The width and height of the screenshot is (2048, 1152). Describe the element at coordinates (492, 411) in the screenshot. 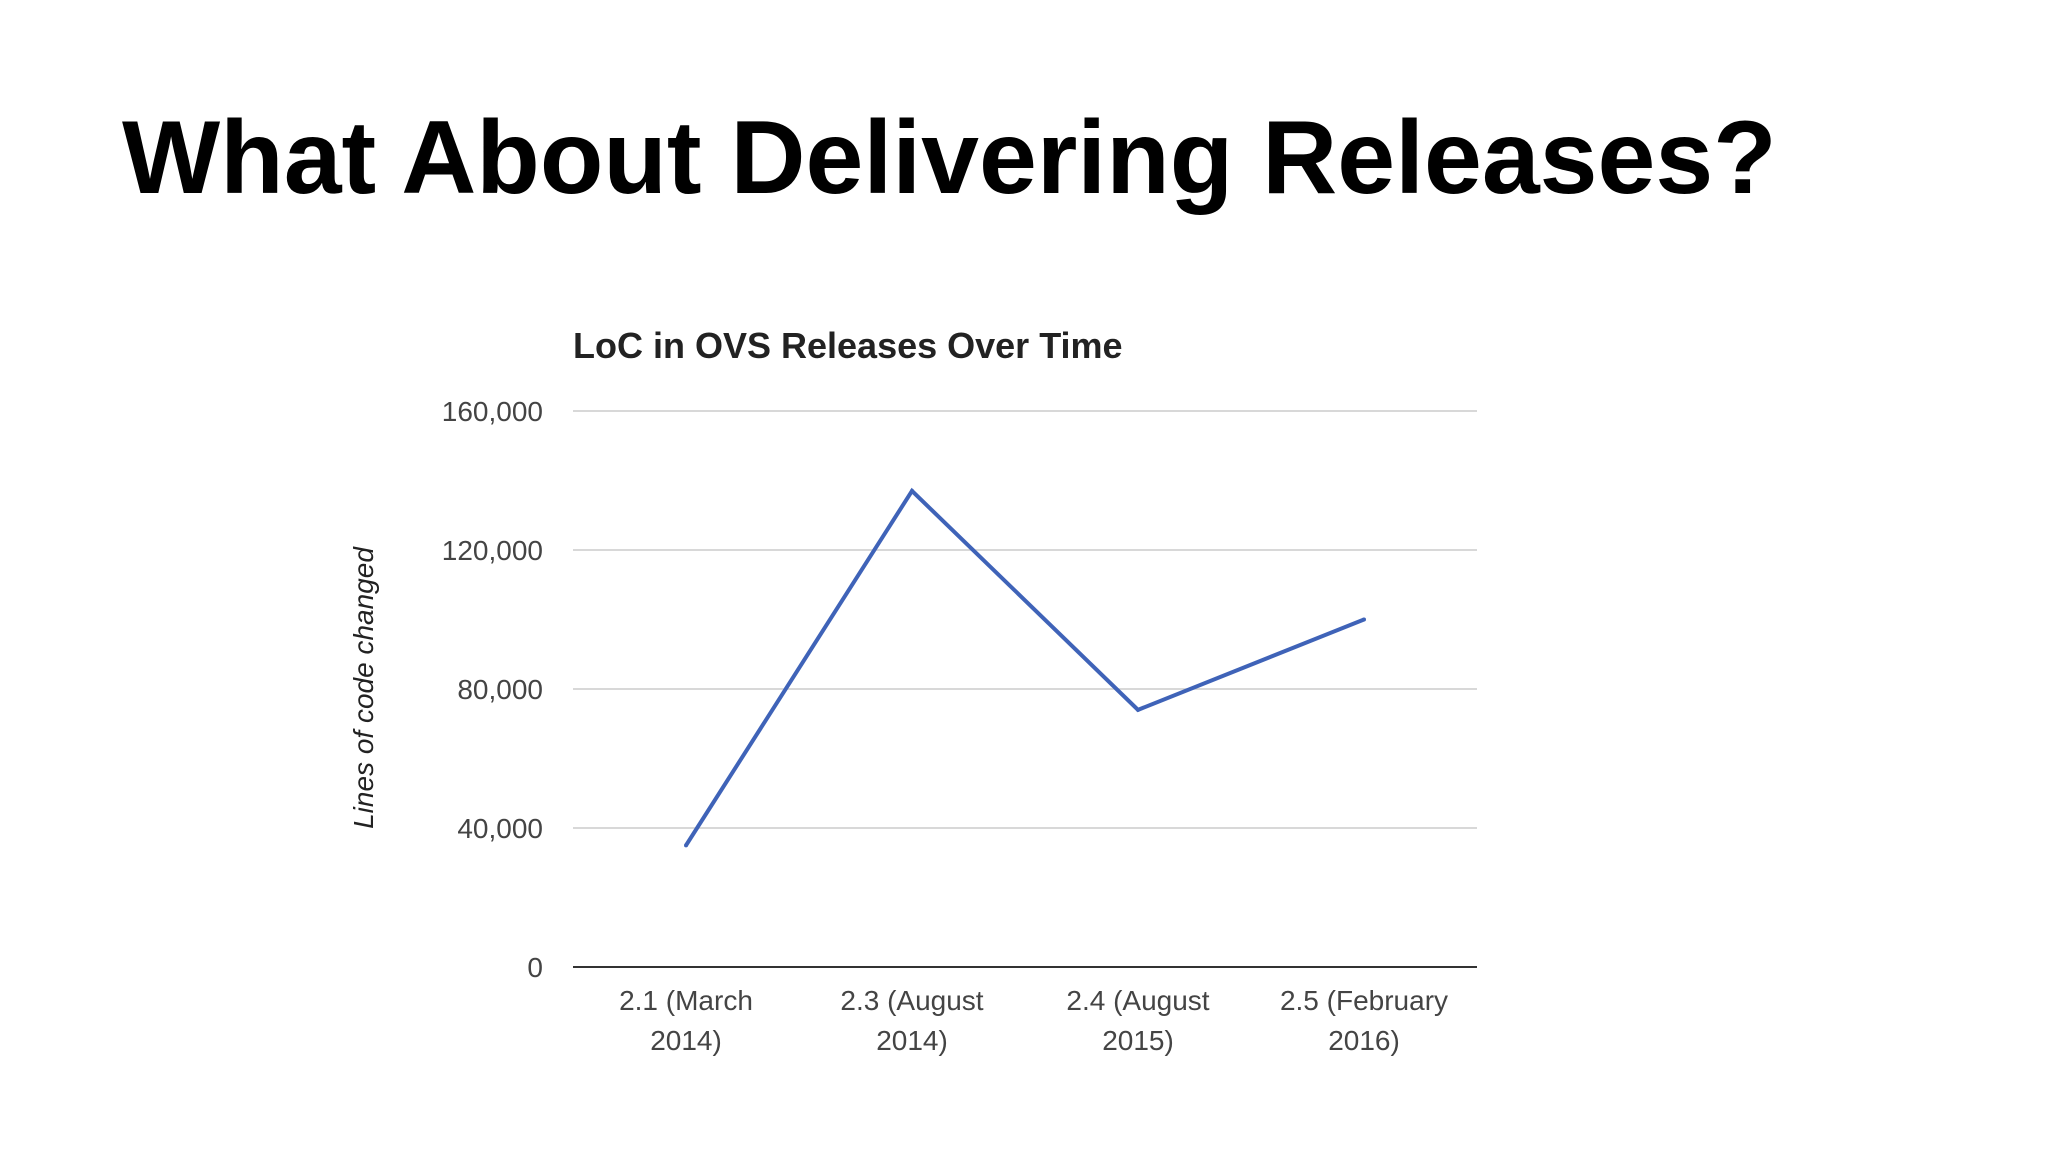

I see `y-tick-label: 160,000` at that location.